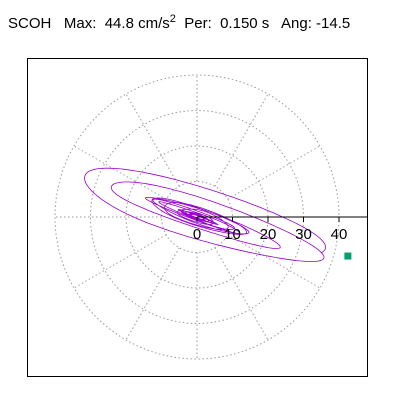 Image resolution: width=400 pixels, height=400 pixels. What do you see at coordinates (119, 23) in the screenshot?
I see `max-value: 44.8` at bounding box center [119, 23].